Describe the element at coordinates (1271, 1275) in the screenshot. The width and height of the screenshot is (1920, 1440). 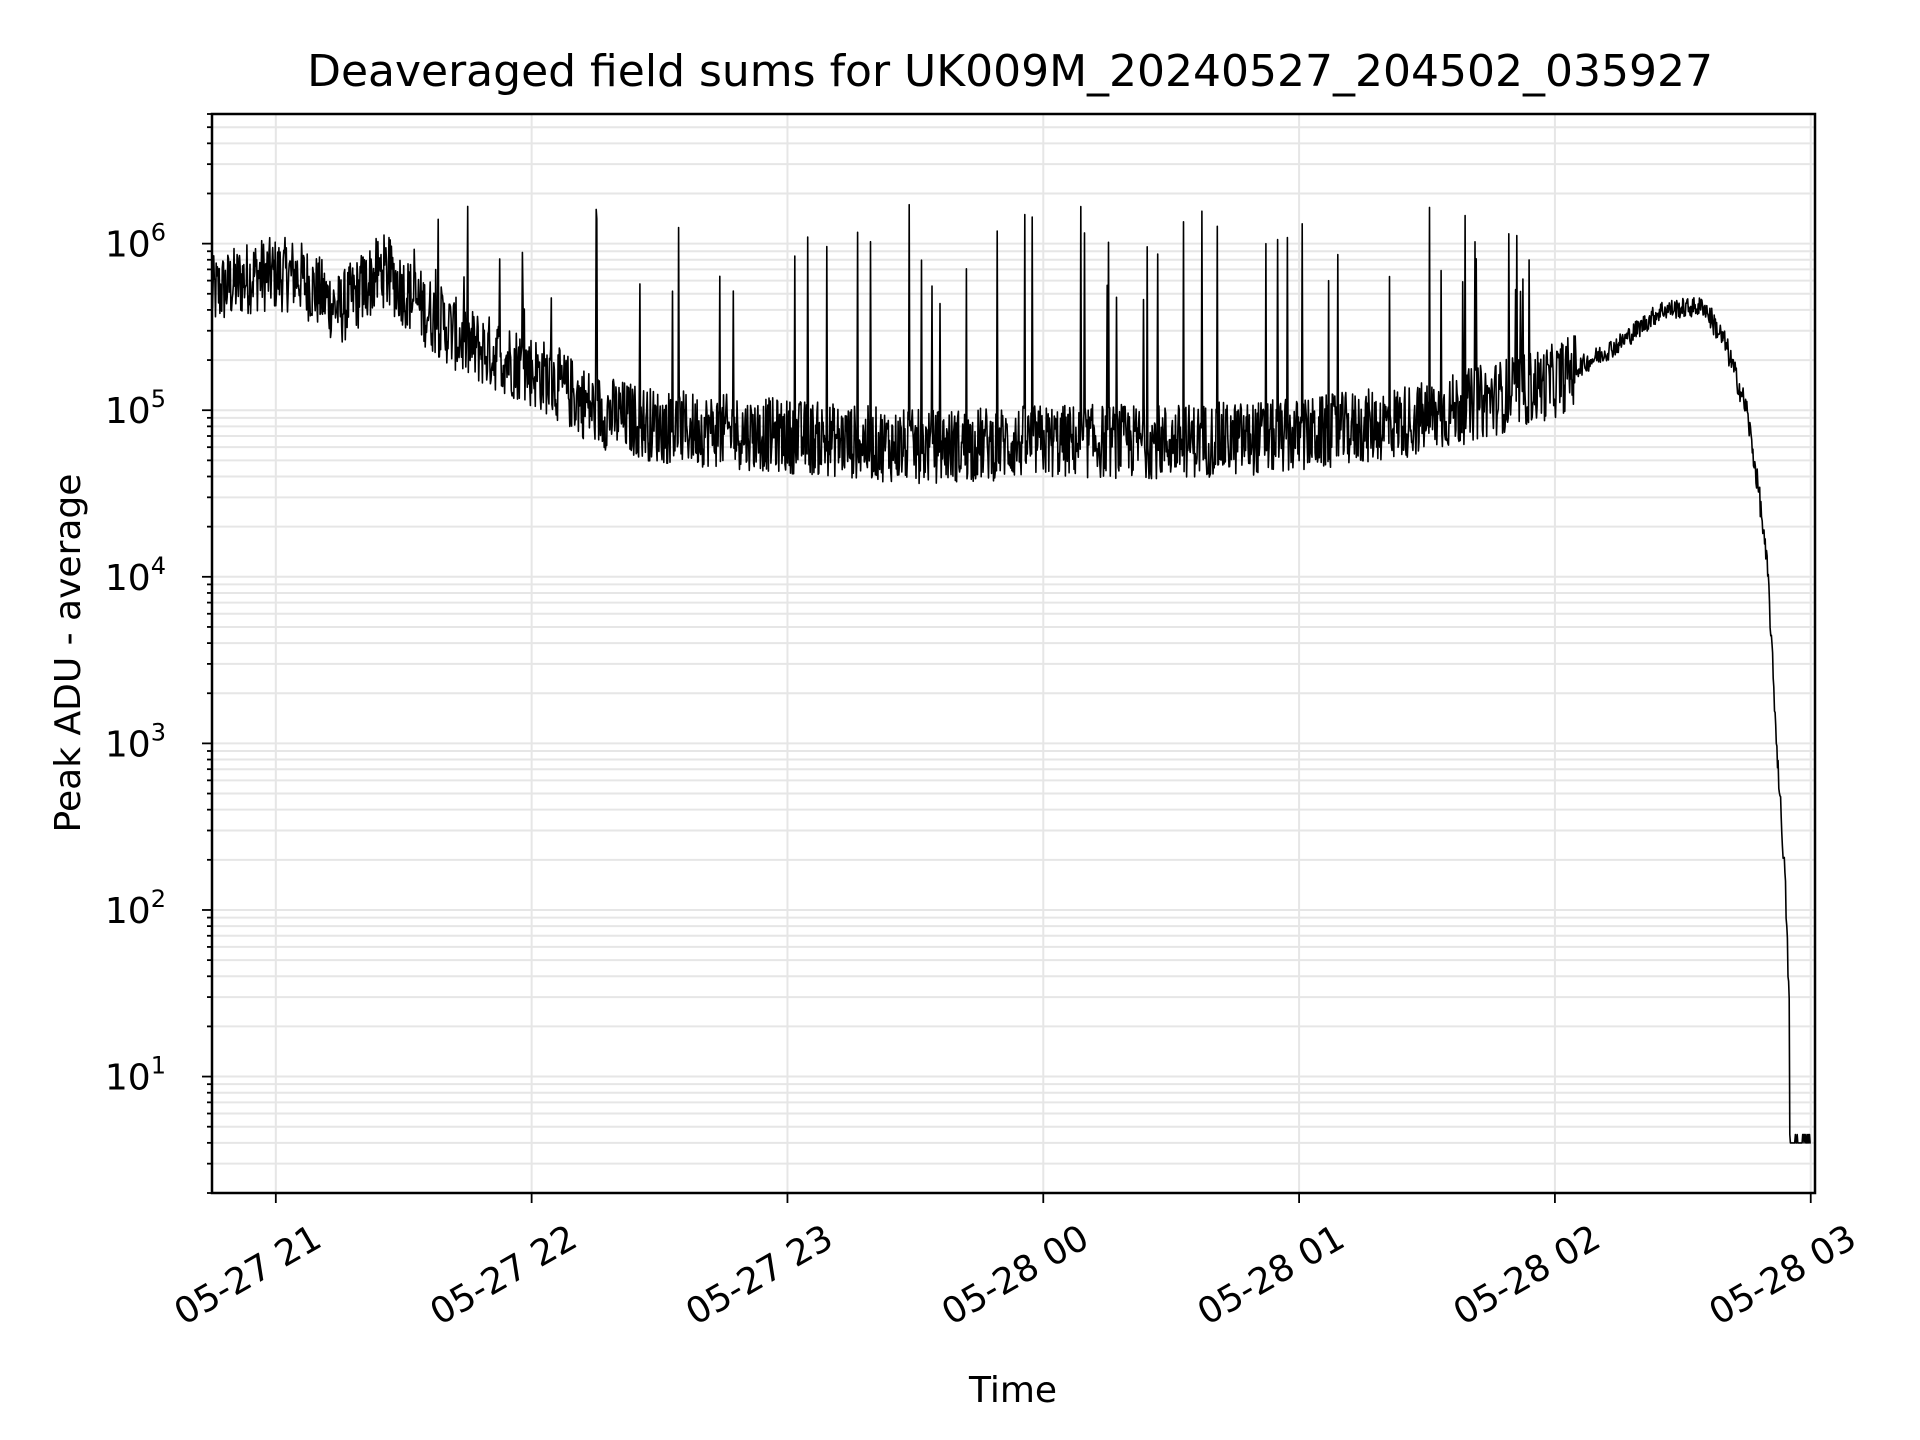
I see `x-tick-label: 05-28 01` at that location.